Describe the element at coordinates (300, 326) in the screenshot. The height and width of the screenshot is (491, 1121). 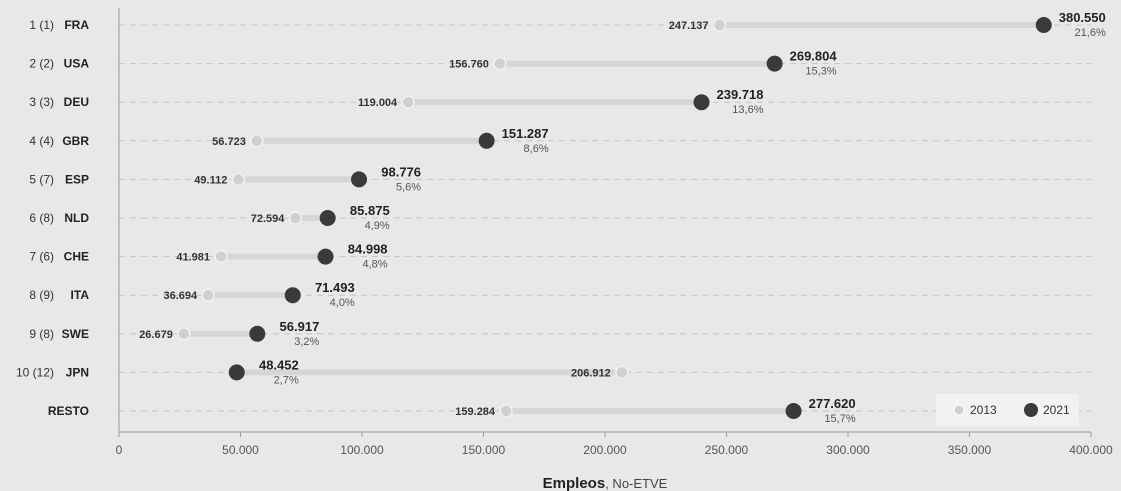
I see `value-label-2021: 56.917` at that location.